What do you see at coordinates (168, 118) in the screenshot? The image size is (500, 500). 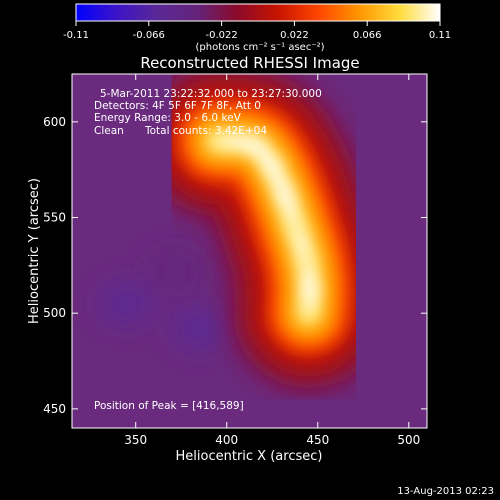 I see `energy-range-text: Energy Range: 3.0 - 6.0 keV` at bounding box center [168, 118].